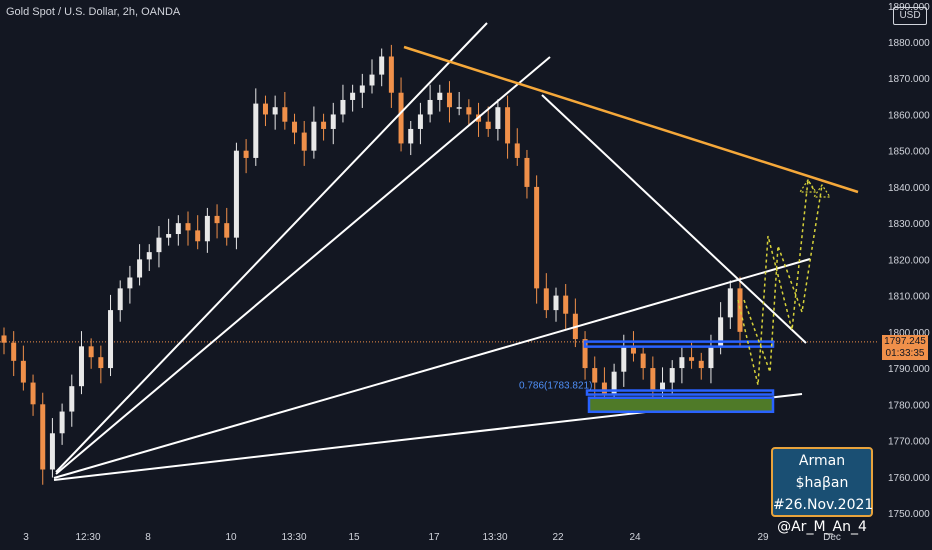  What do you see at coordinates (679, 344) in the screenshot?
I see `resistance-box` at bounding box center [679, 344].